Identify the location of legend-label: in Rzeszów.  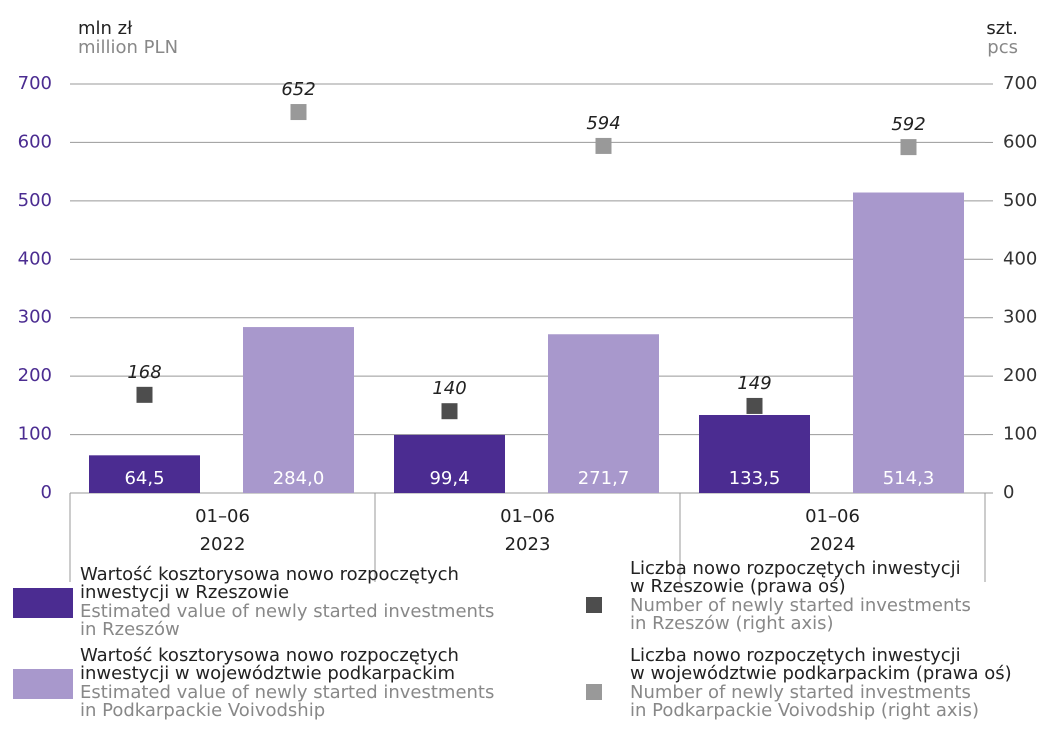
(130, 629).